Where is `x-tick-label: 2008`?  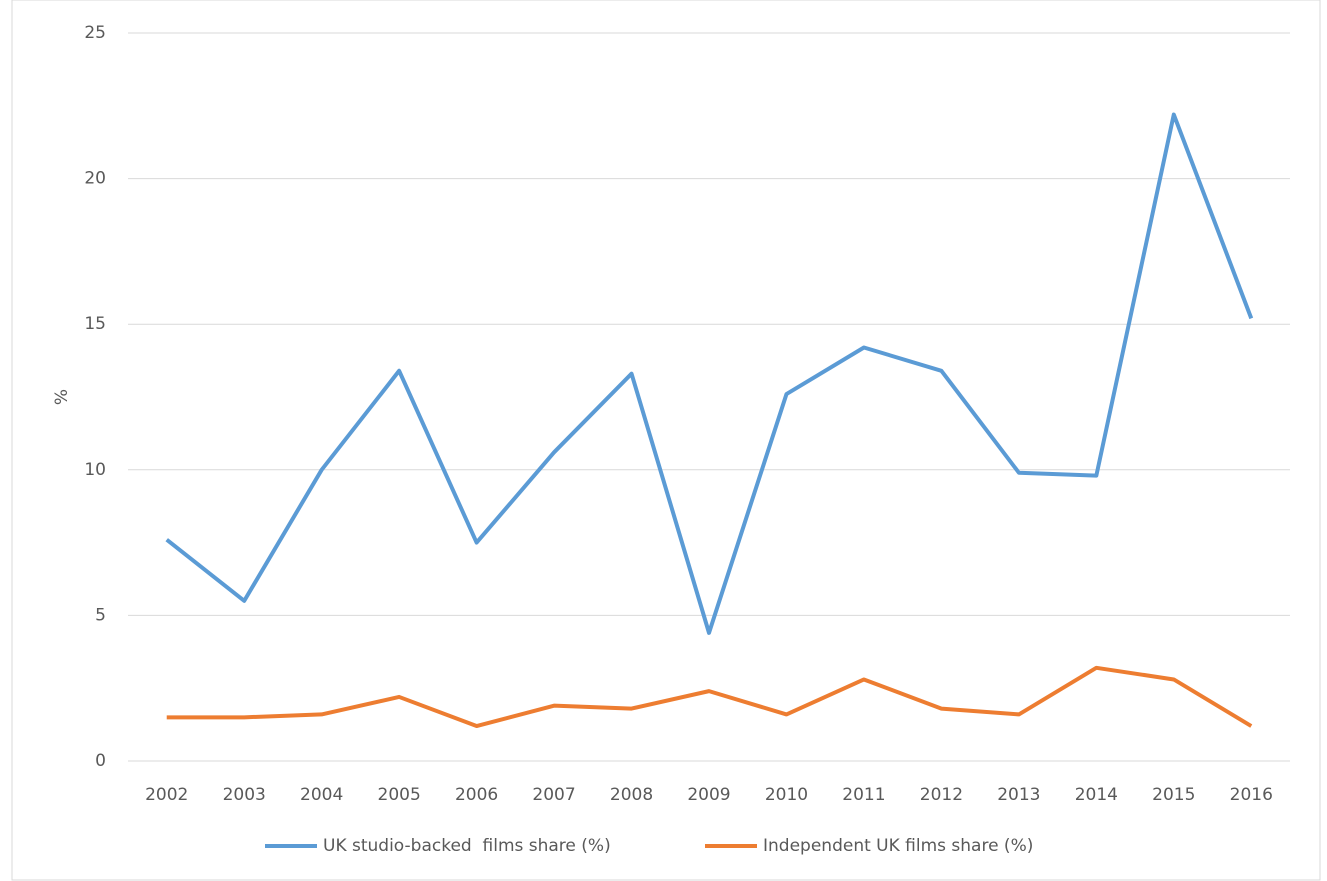
x-tick-label: 2008 is located at coordinates (631, 795).